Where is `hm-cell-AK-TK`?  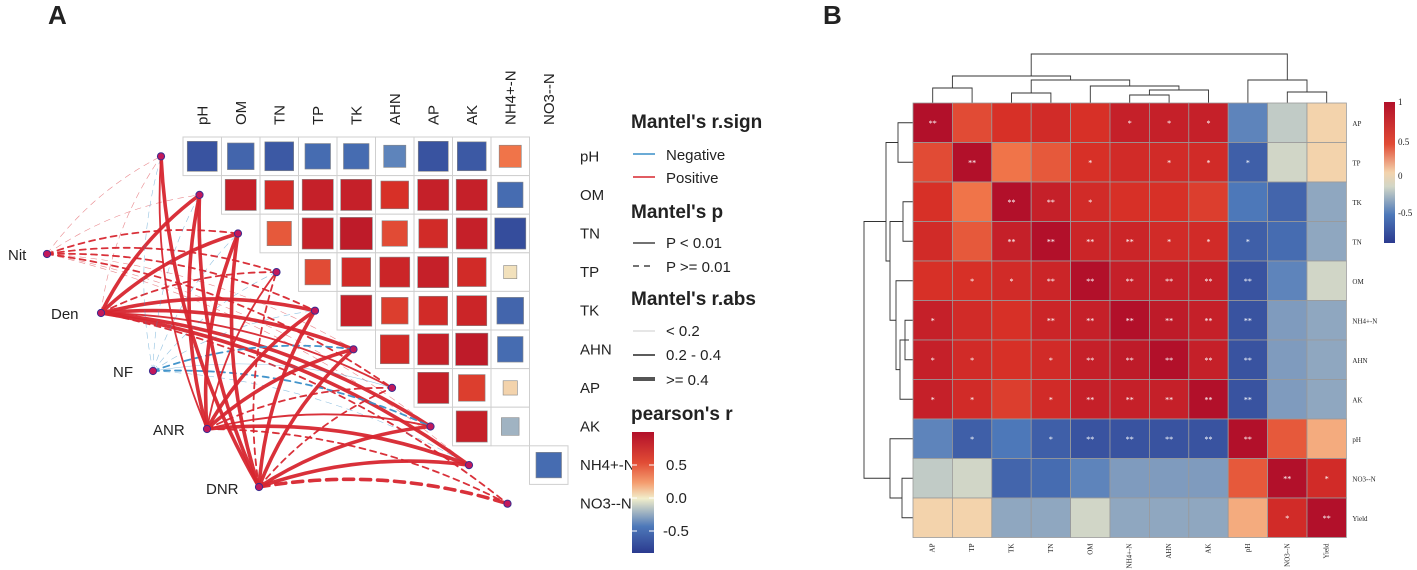
hm-cell-AK-TK is located at coordinates (1011, 399).